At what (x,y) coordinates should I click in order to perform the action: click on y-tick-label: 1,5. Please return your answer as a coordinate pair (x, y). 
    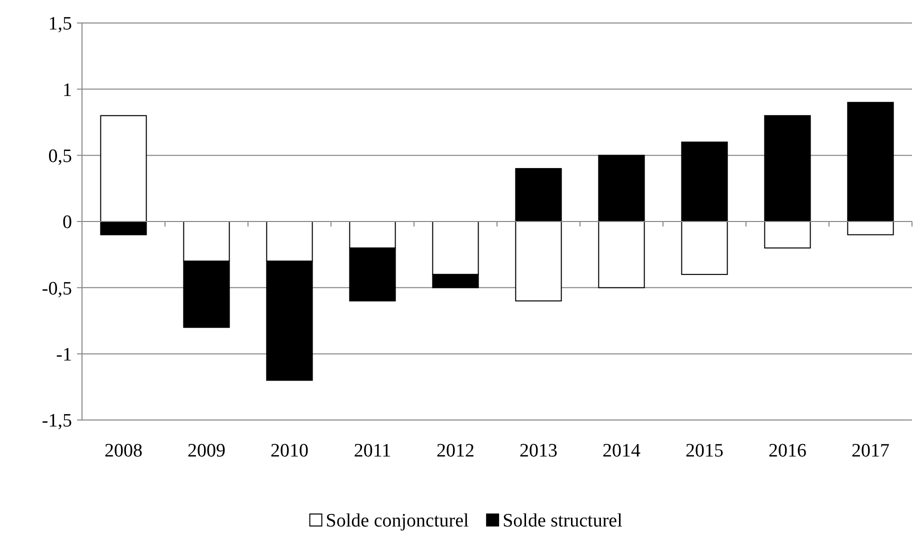
    Looking at the image, I should click on (60, 24).